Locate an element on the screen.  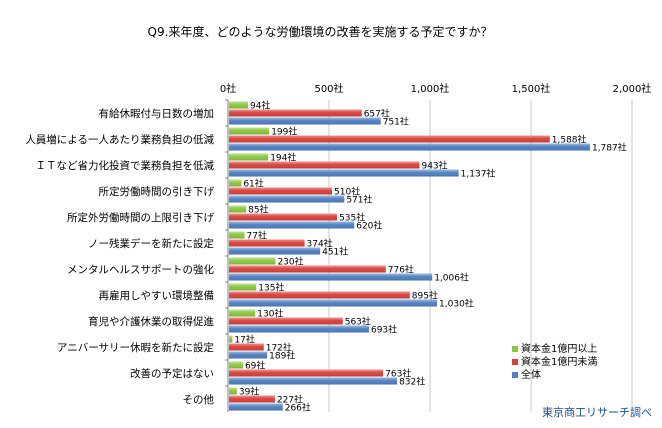
data-label: 1,006社 is located at coordinates (451, 278).